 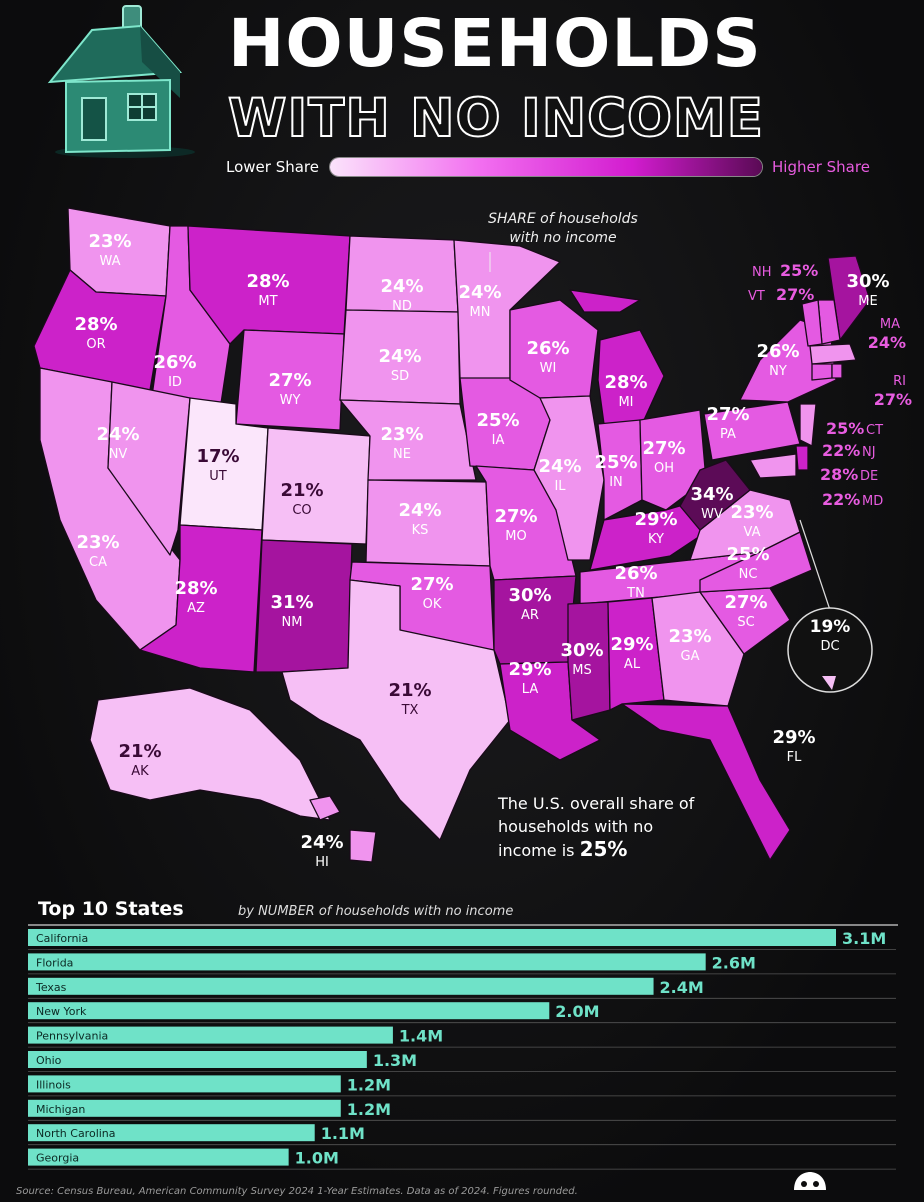 What do you see at coordinates (184, 1108) in the screenshot?
I see `bar-michigan` at bounding box center [184, 1108].